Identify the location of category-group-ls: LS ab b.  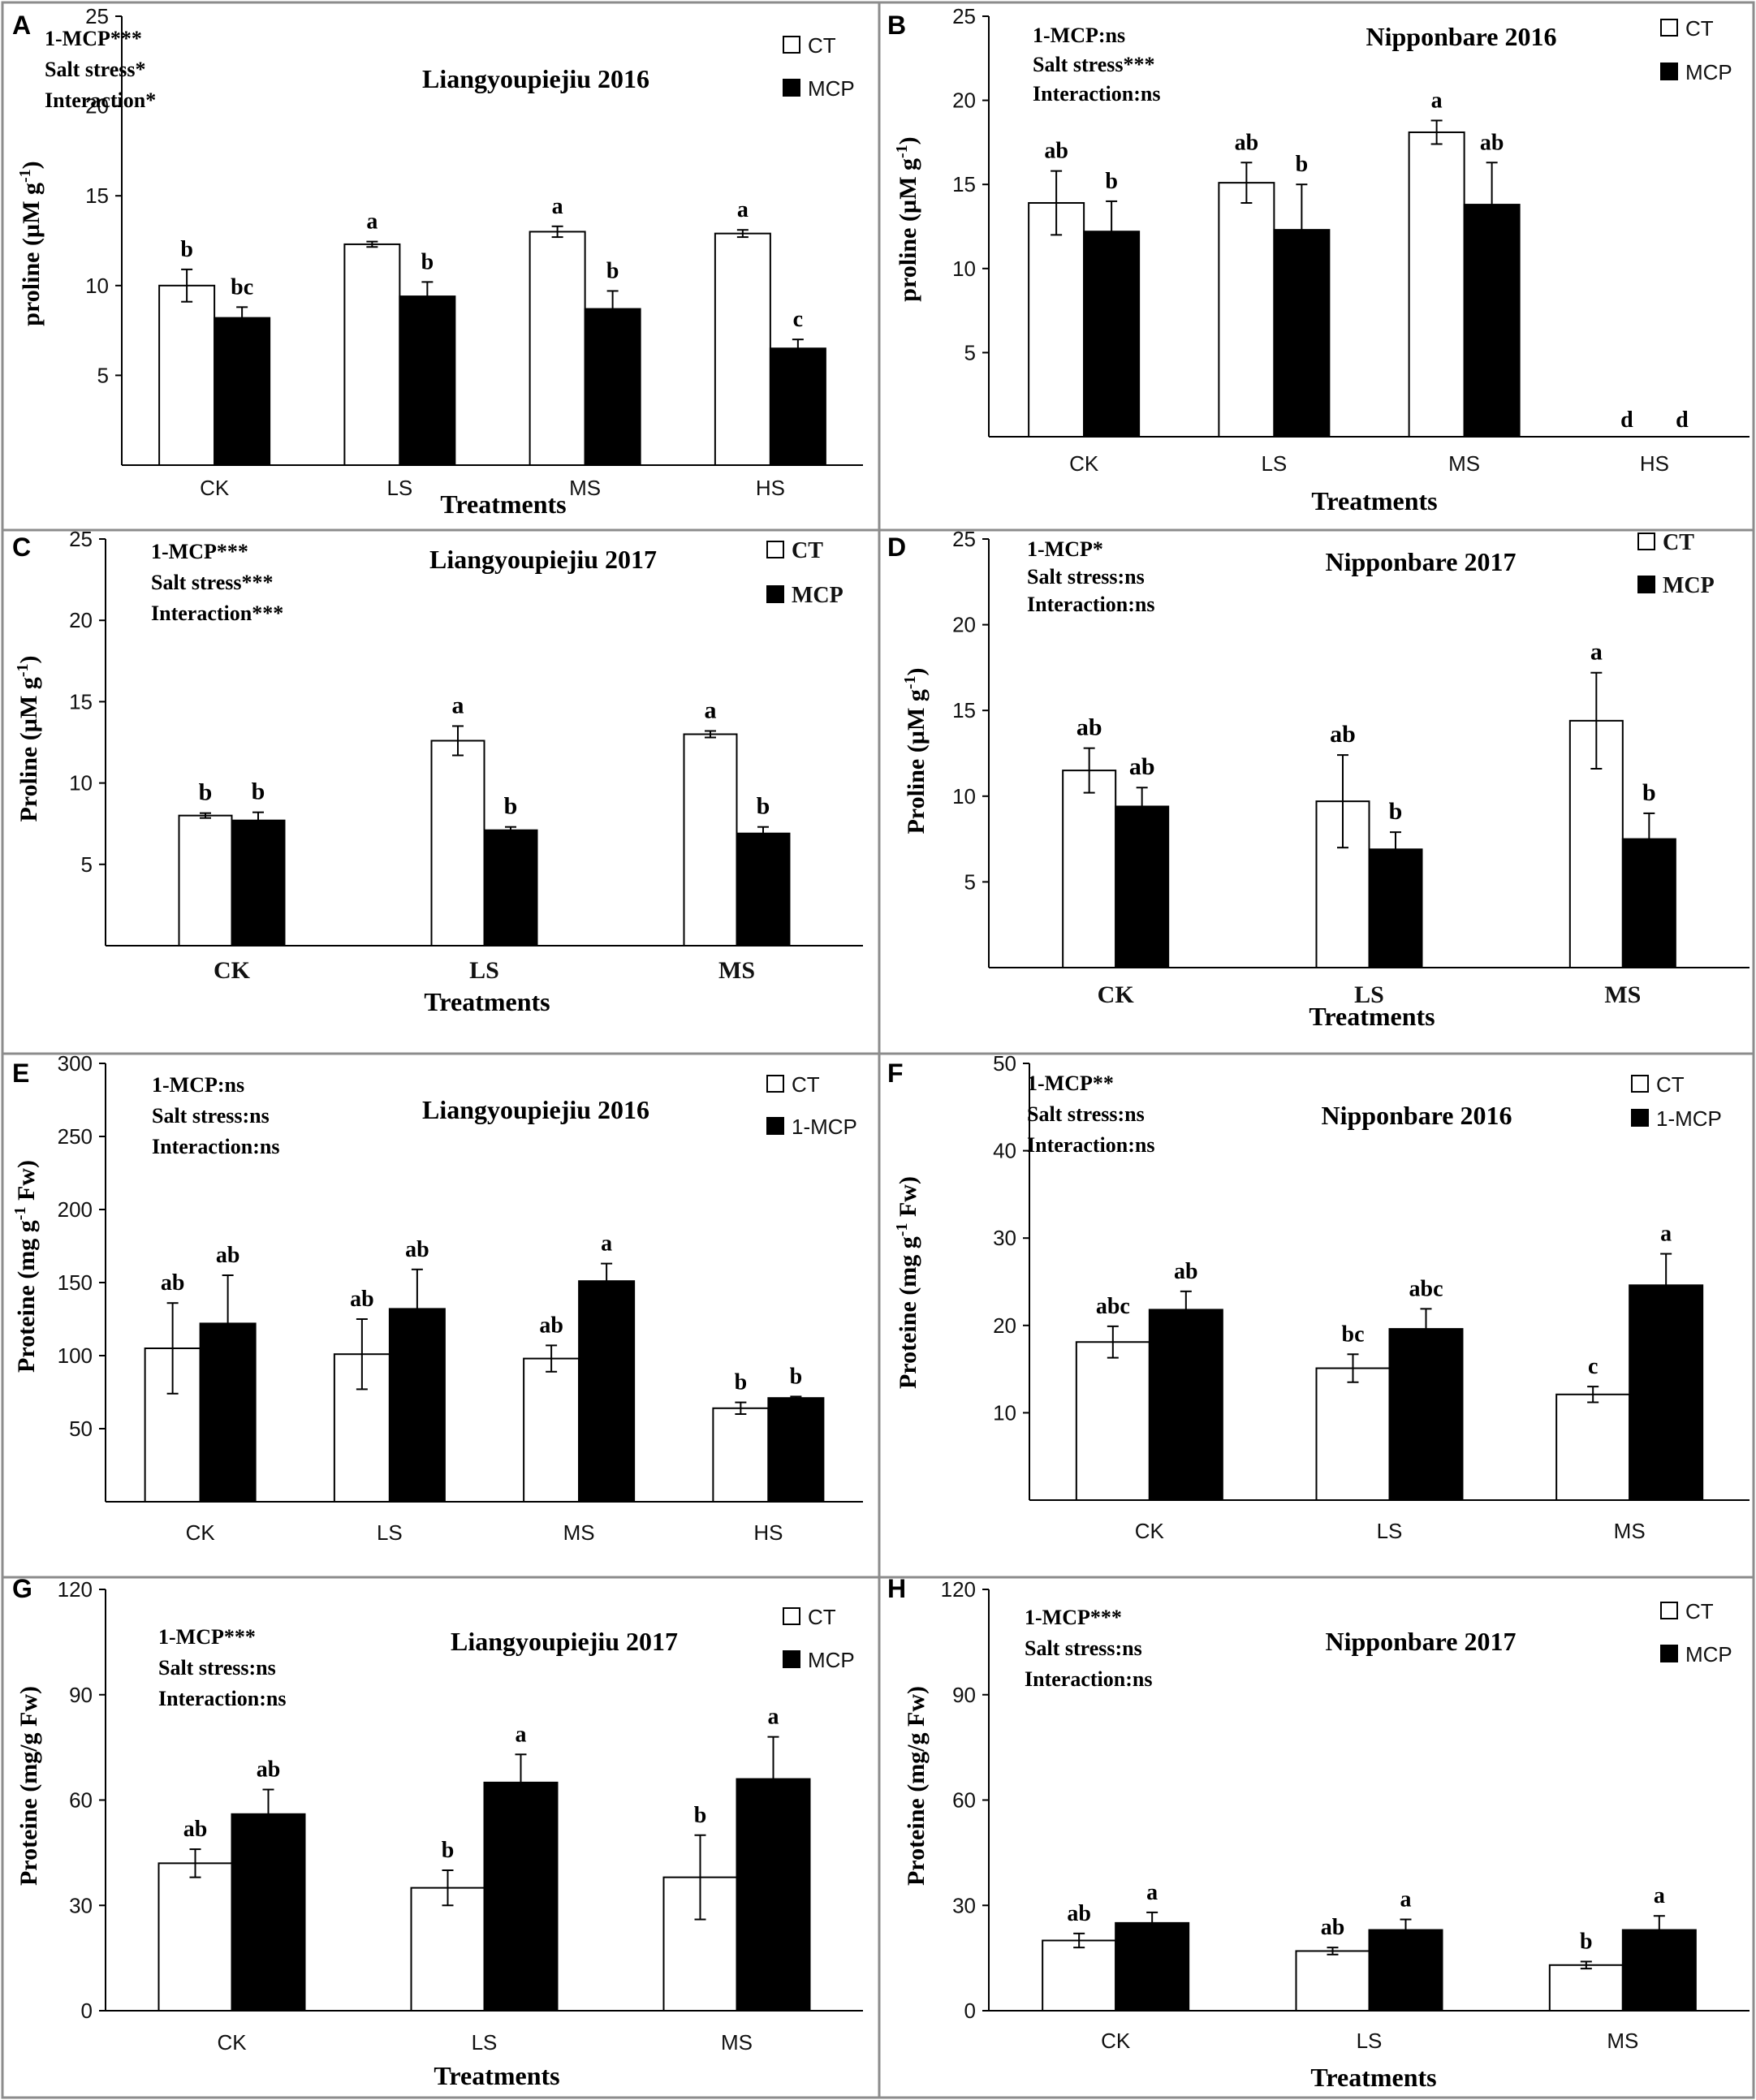
(1275, 303).